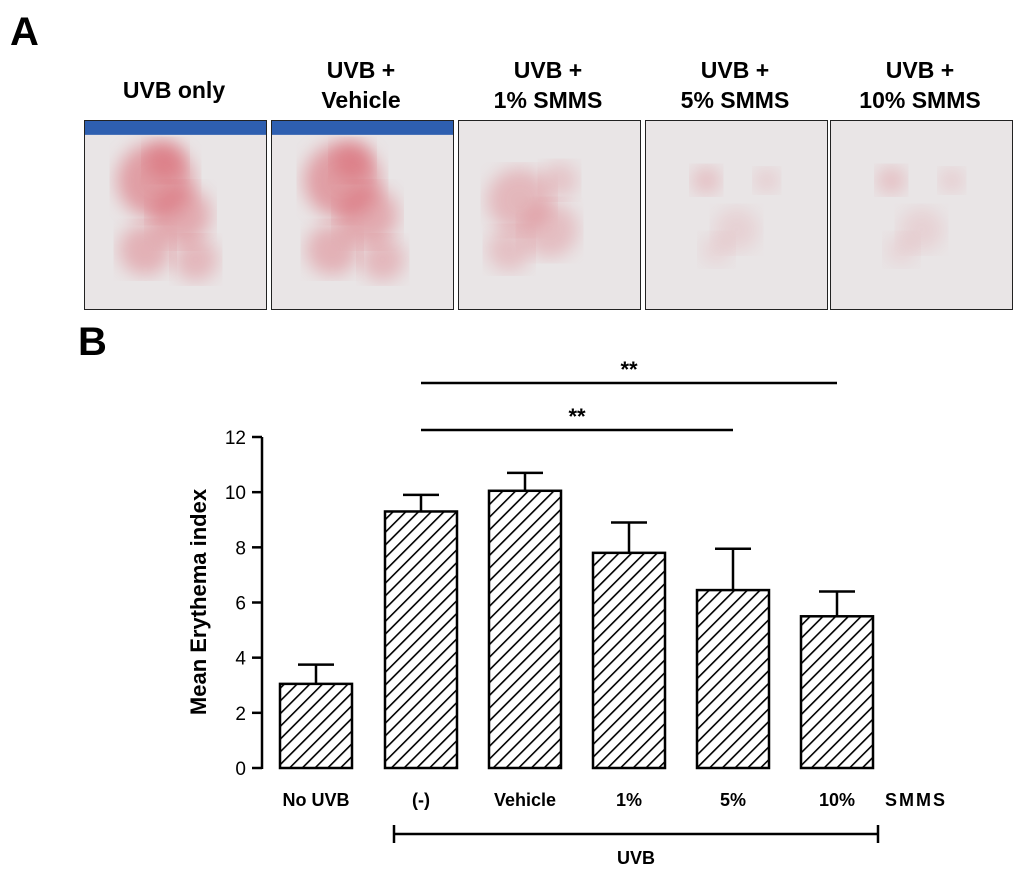  Describe the element at coordinates (24, 32) in the screenshot. I see `panel-a-letter: A` at that location.